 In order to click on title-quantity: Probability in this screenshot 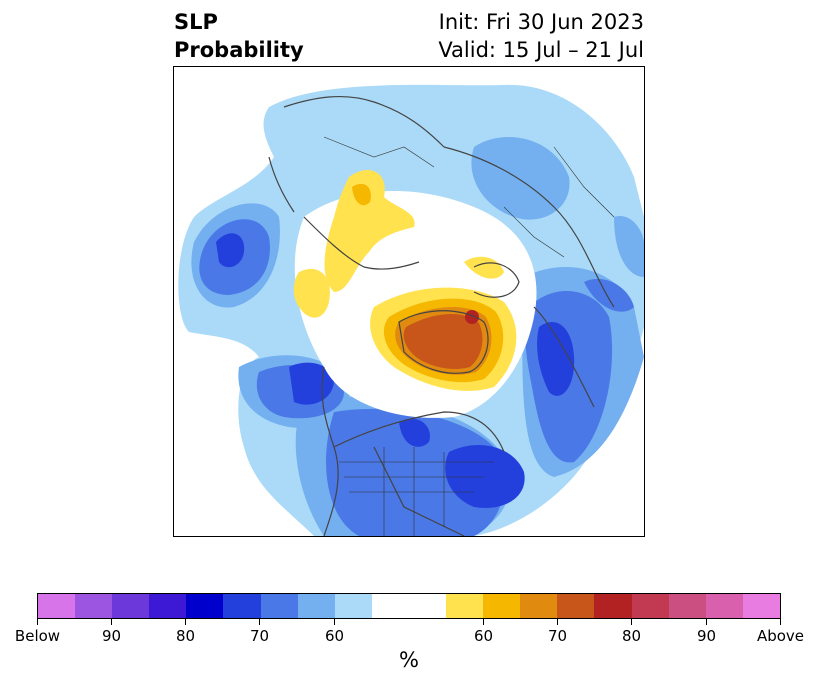, I will do `click(239, 50)`.